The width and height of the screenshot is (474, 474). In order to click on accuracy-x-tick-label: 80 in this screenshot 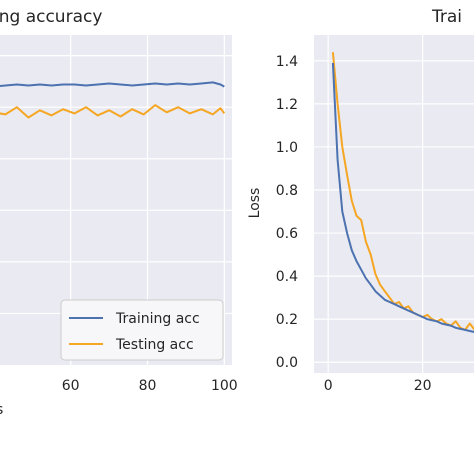, I will do `click(148, 386)`.